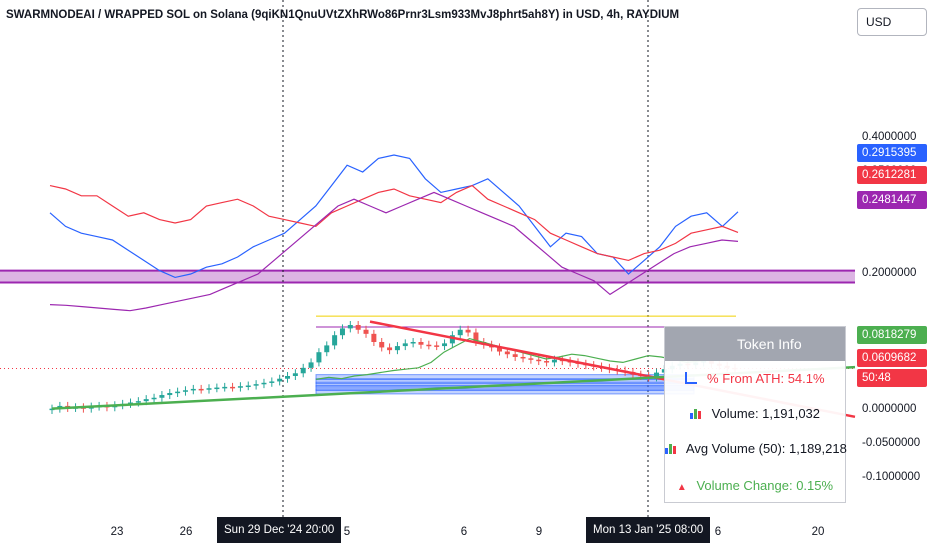  What do you see at coordinates (117, 532) in the screenshot?
I see `time-tick: 23` at bounding box center [117, 532].